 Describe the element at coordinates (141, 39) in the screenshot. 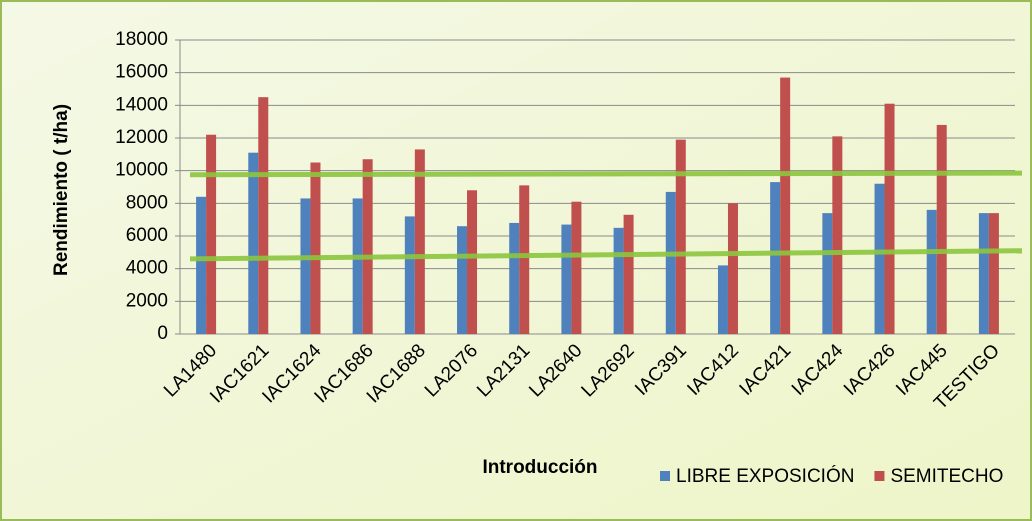

I see `y-tick-label: 18000` at that location.